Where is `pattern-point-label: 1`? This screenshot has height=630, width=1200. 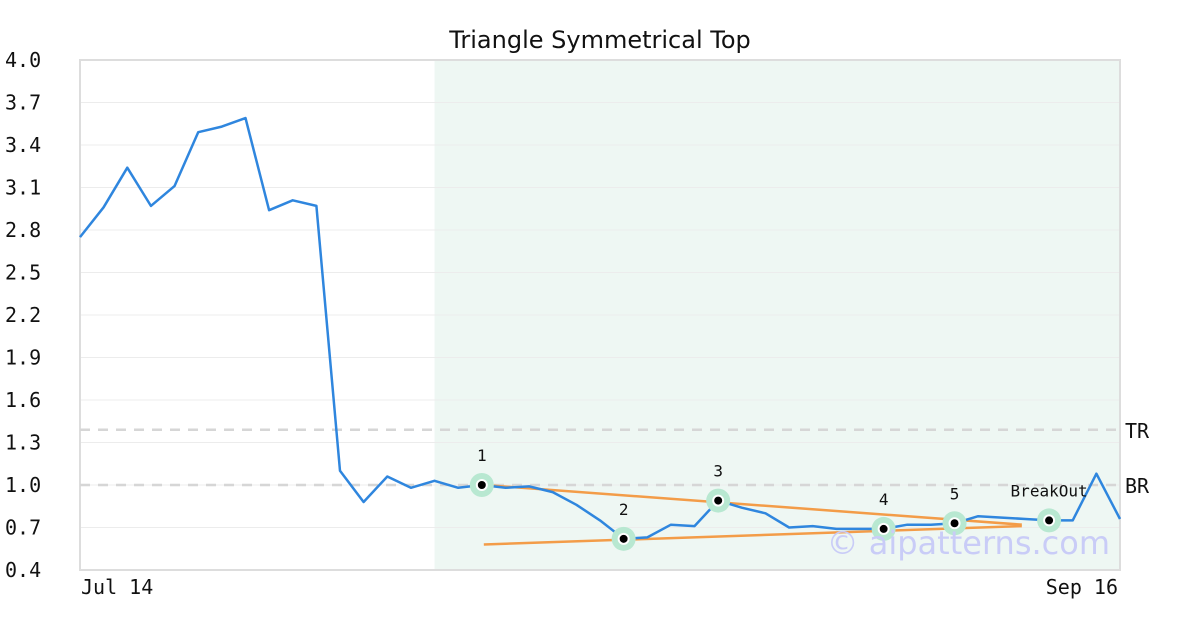 pattern-point-label: 1 is located at coordinates (482, 455).